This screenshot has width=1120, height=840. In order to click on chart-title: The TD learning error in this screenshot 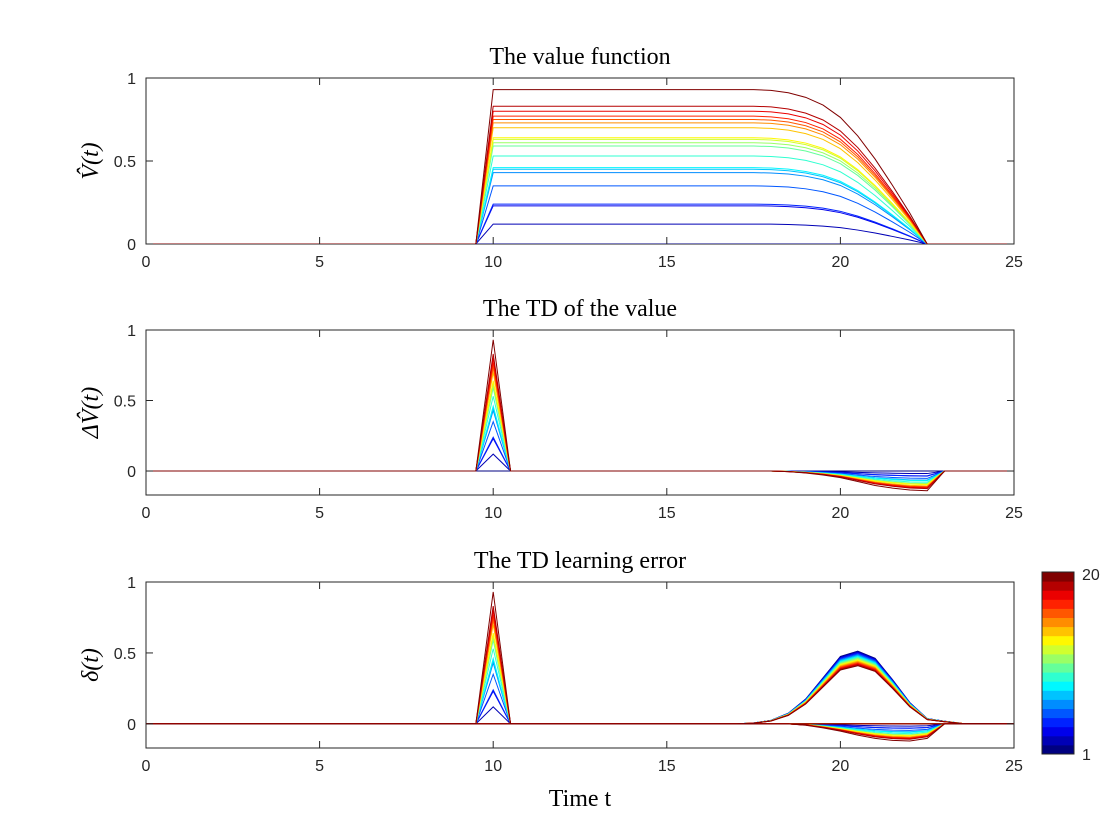, I will do `click(580, 561)`.